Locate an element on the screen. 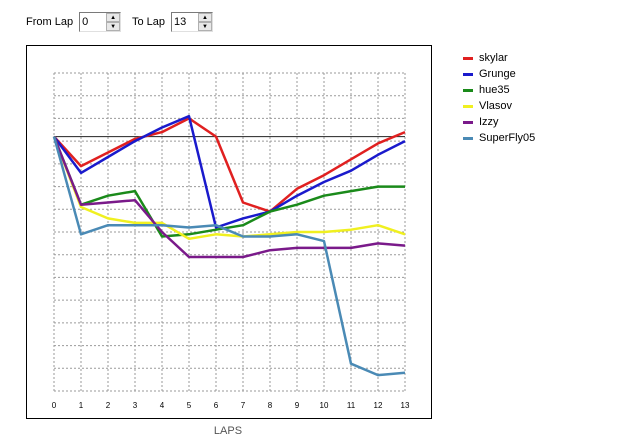 The width and height of the screenshot is (632, 446). legend-item: Vlasov is located at coordinates (499, 106).